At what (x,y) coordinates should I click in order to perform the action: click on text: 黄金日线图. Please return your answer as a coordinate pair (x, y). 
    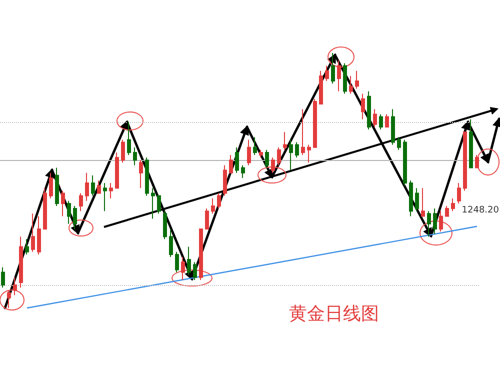
    Looking at the image, I should click on (334, 314).